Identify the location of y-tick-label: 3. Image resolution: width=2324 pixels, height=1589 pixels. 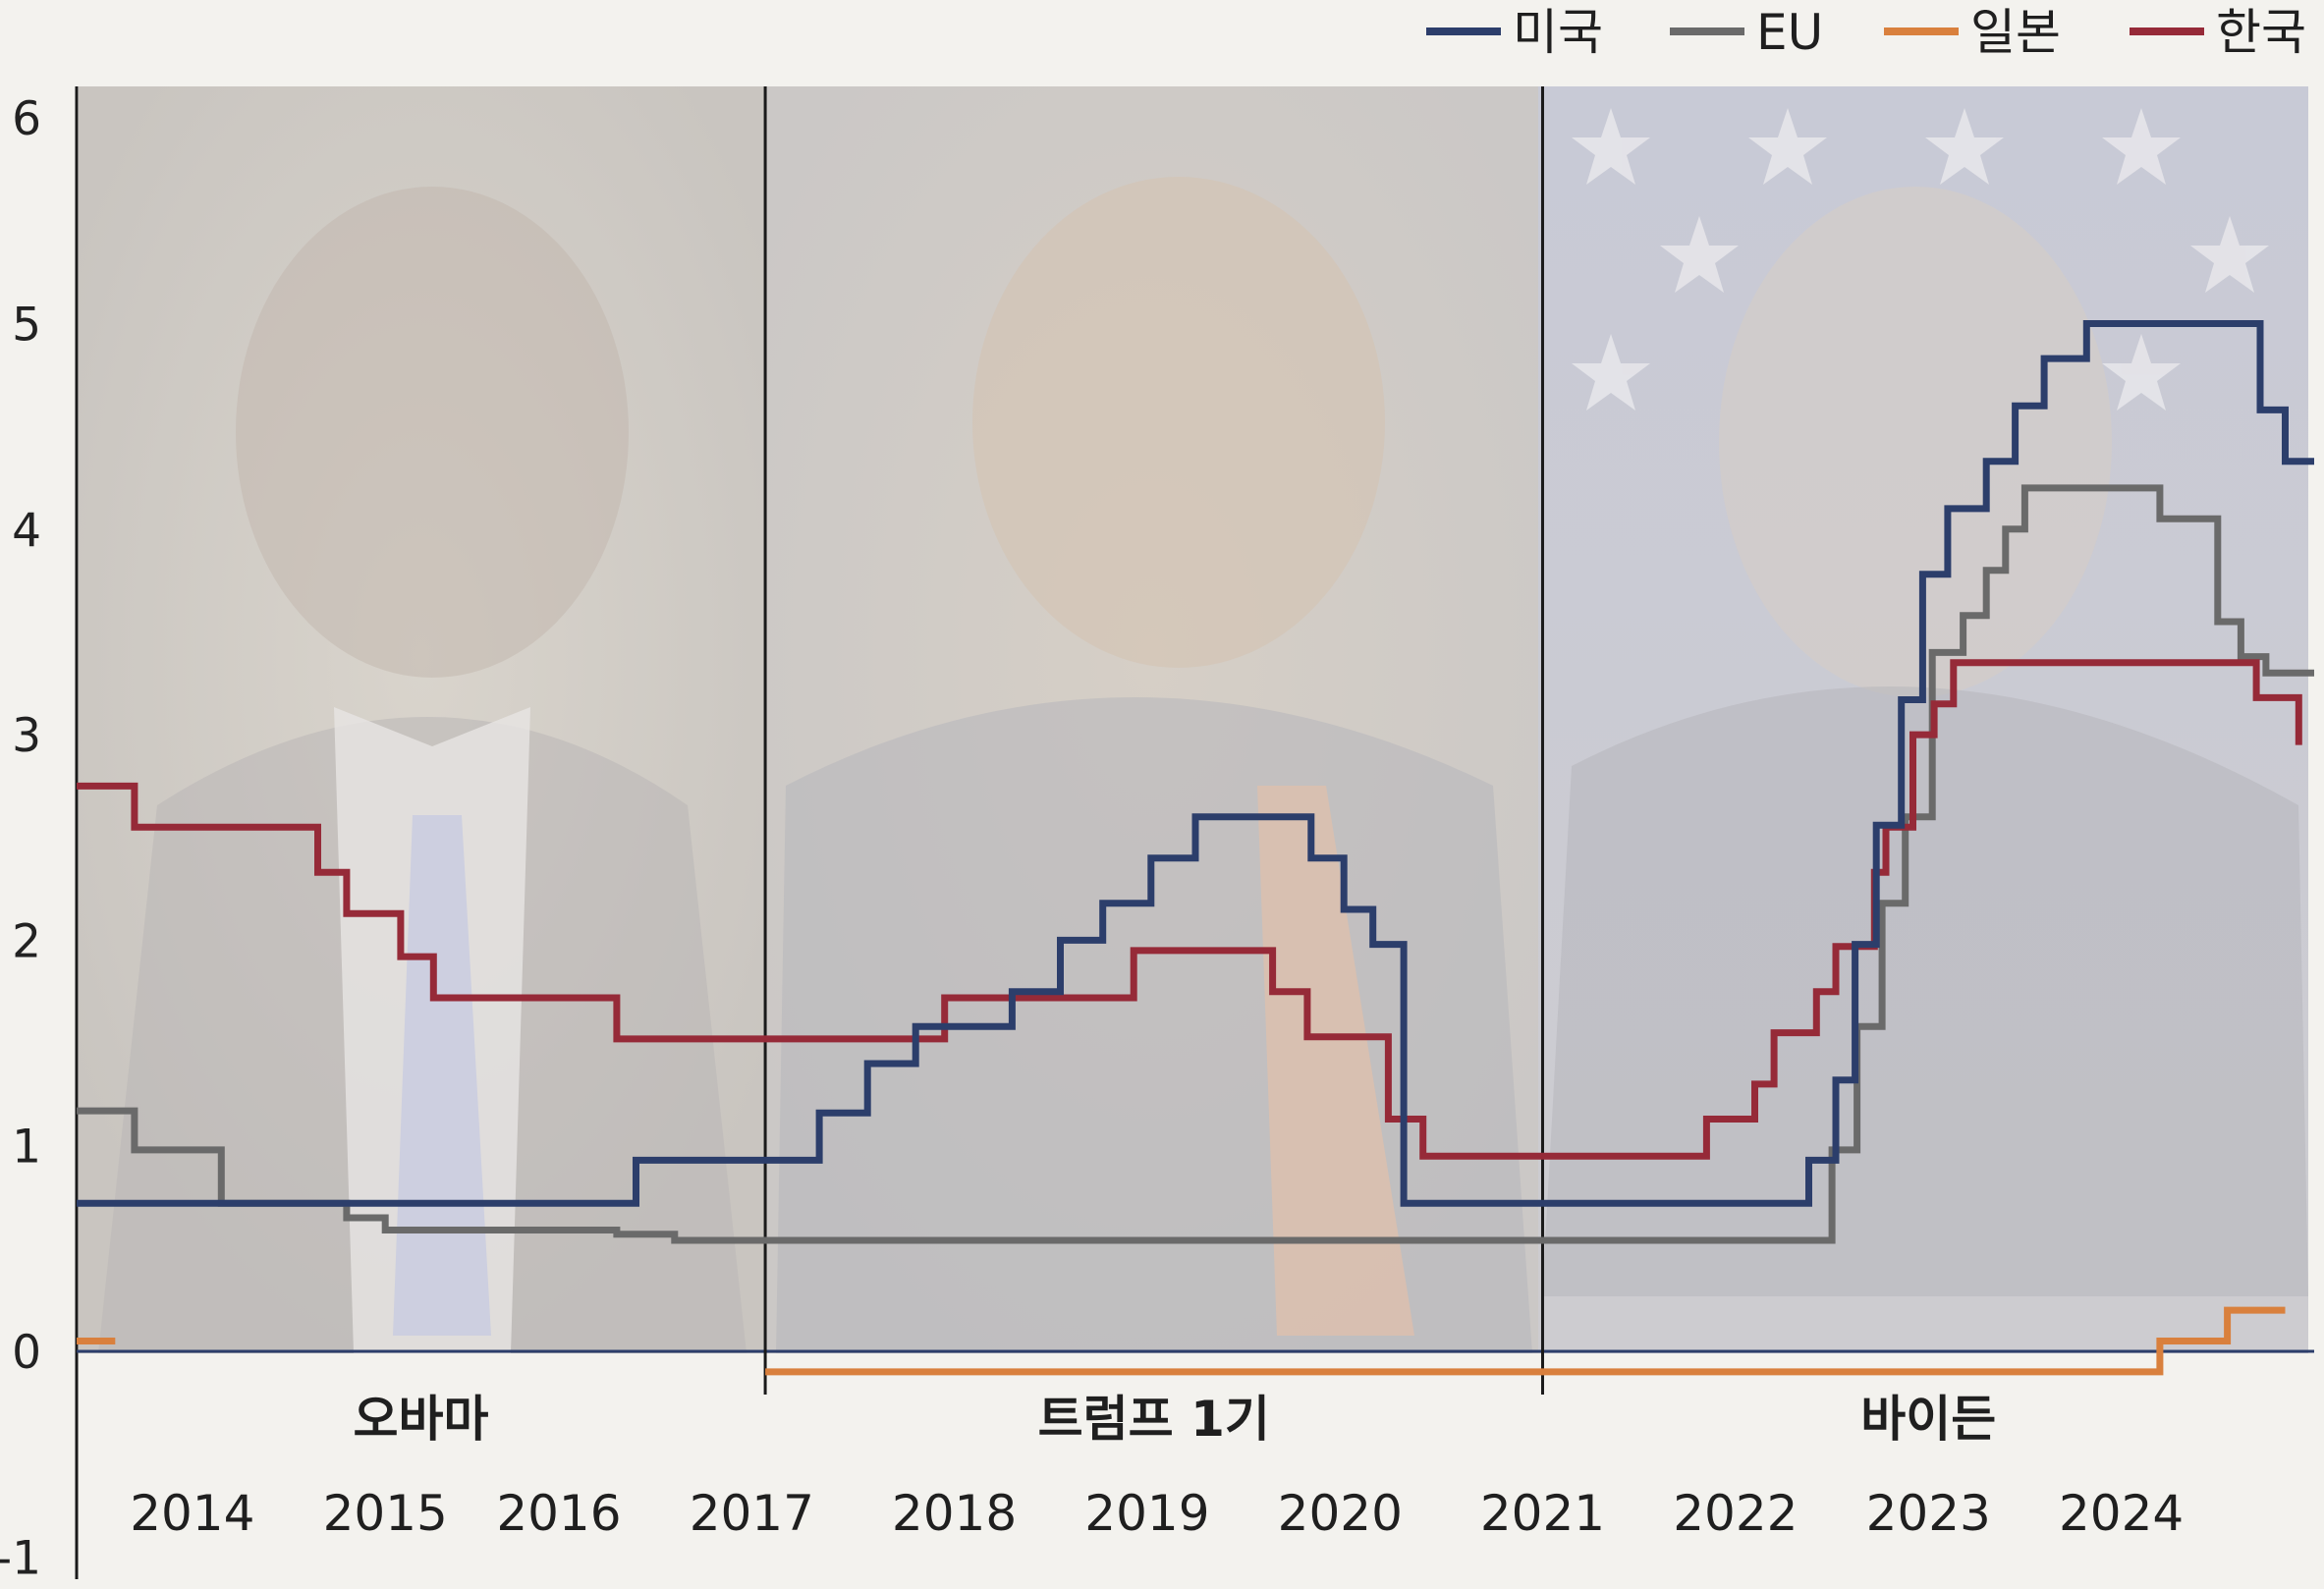
(26, 736).